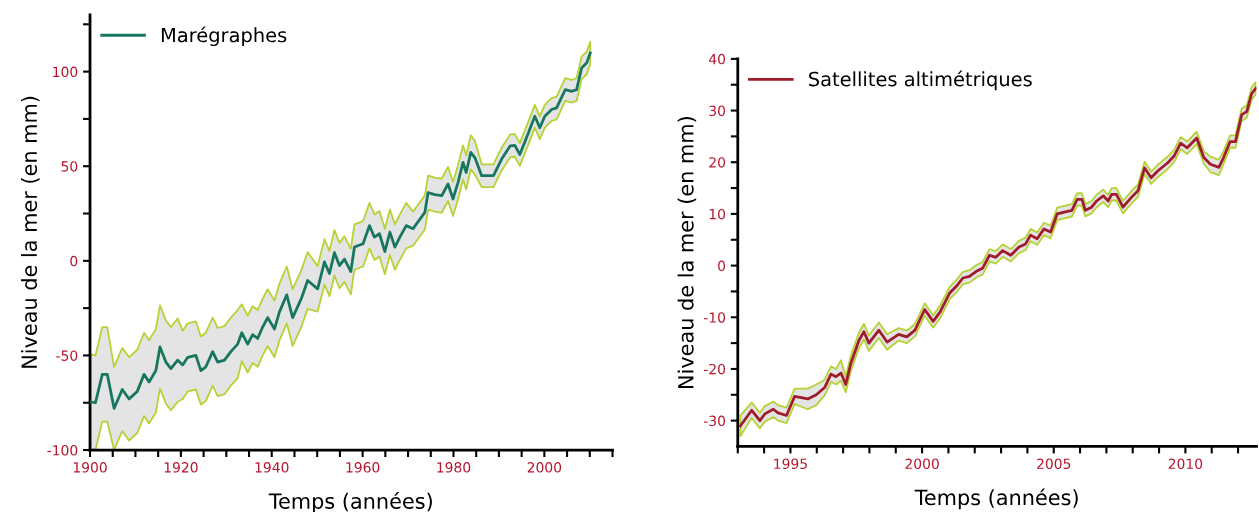  What do you see at coordinates (1185, 464) in the screenshot?
I see `x-tick-label: 2010` at bounding box center [1185, 464].